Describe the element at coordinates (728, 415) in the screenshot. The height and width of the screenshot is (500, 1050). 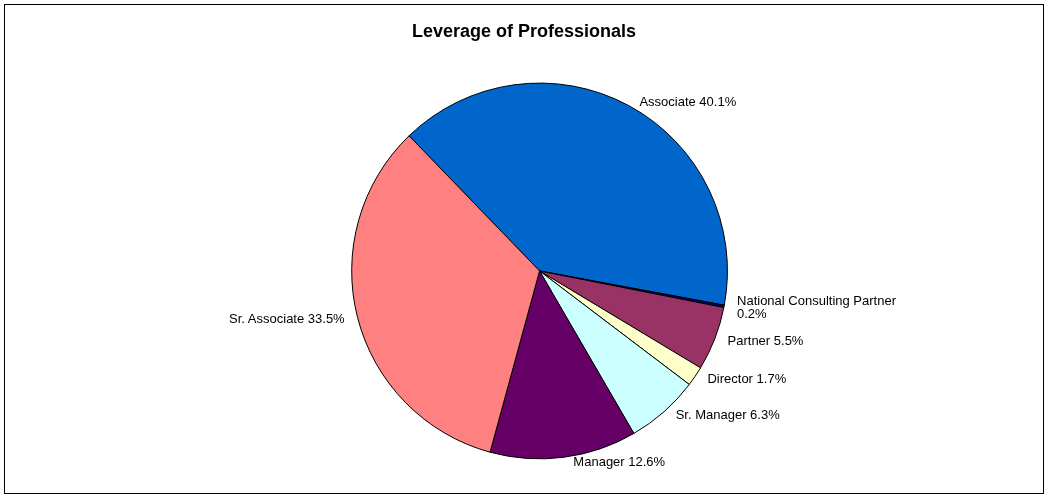
I see `slice-label: Sr. Manager 6.3%` at that location.